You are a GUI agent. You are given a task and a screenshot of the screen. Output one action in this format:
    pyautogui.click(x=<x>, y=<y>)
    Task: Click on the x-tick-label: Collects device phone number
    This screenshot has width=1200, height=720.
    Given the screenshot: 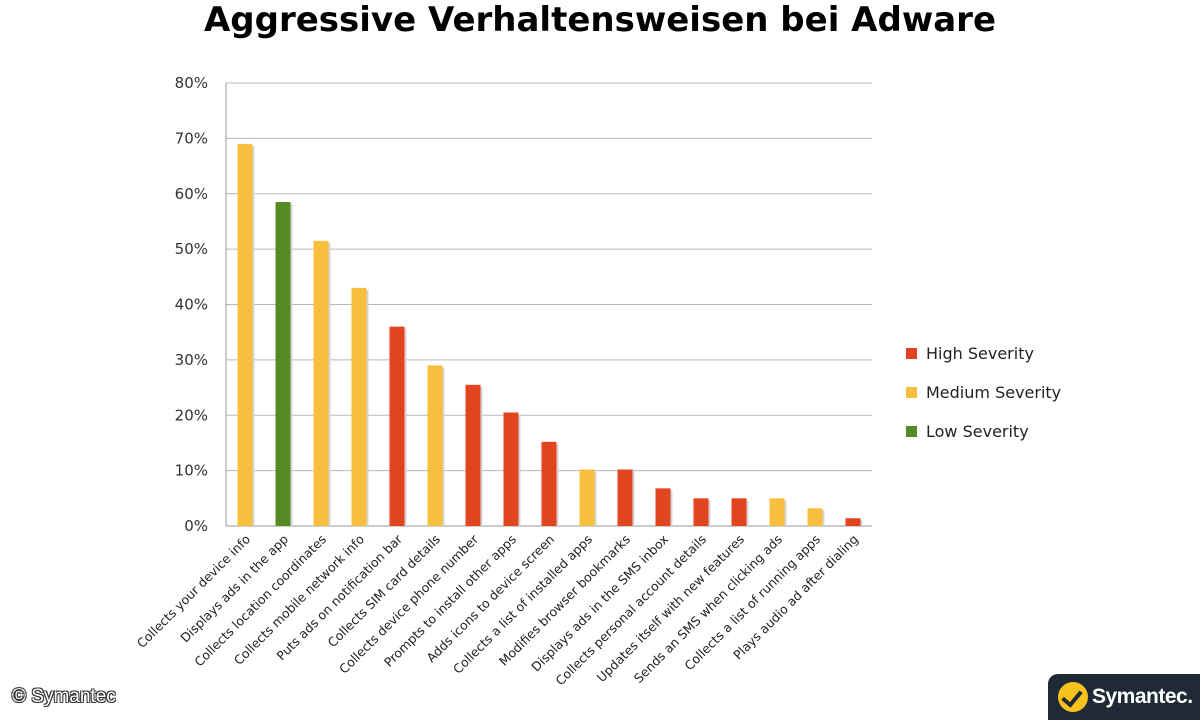 What is the action you would take?
    pyautogui.click(x=409, y=604)
    